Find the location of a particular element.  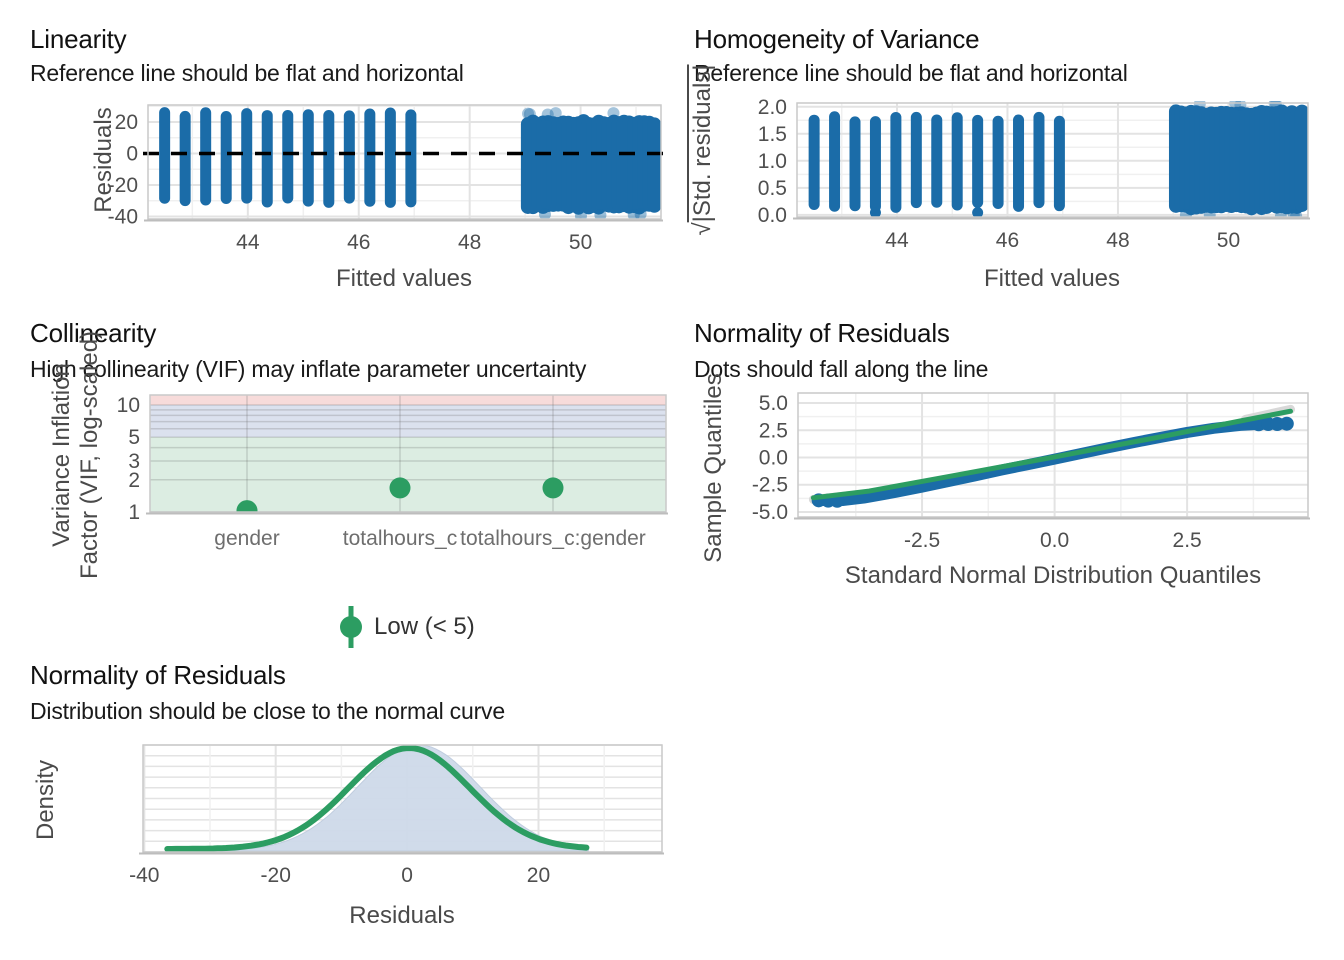

y-axis-title: √|Std. residuals| is located at coordinates (703, 149).